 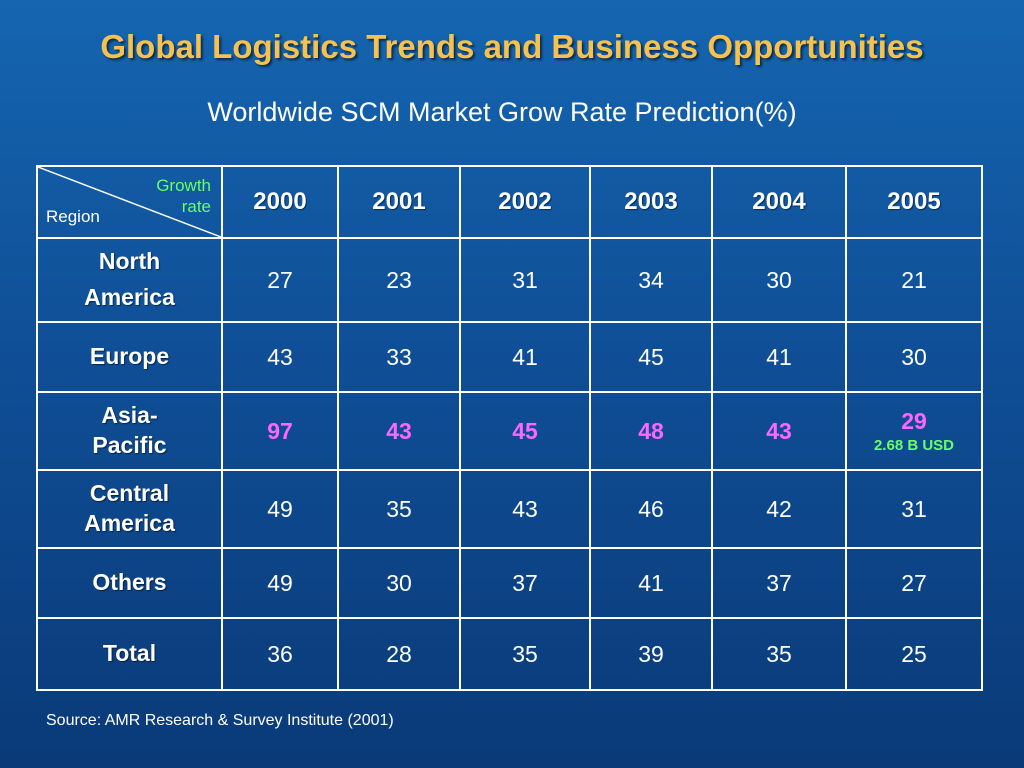 I want to click on value-cell: 34, so click(x=651, y=280).